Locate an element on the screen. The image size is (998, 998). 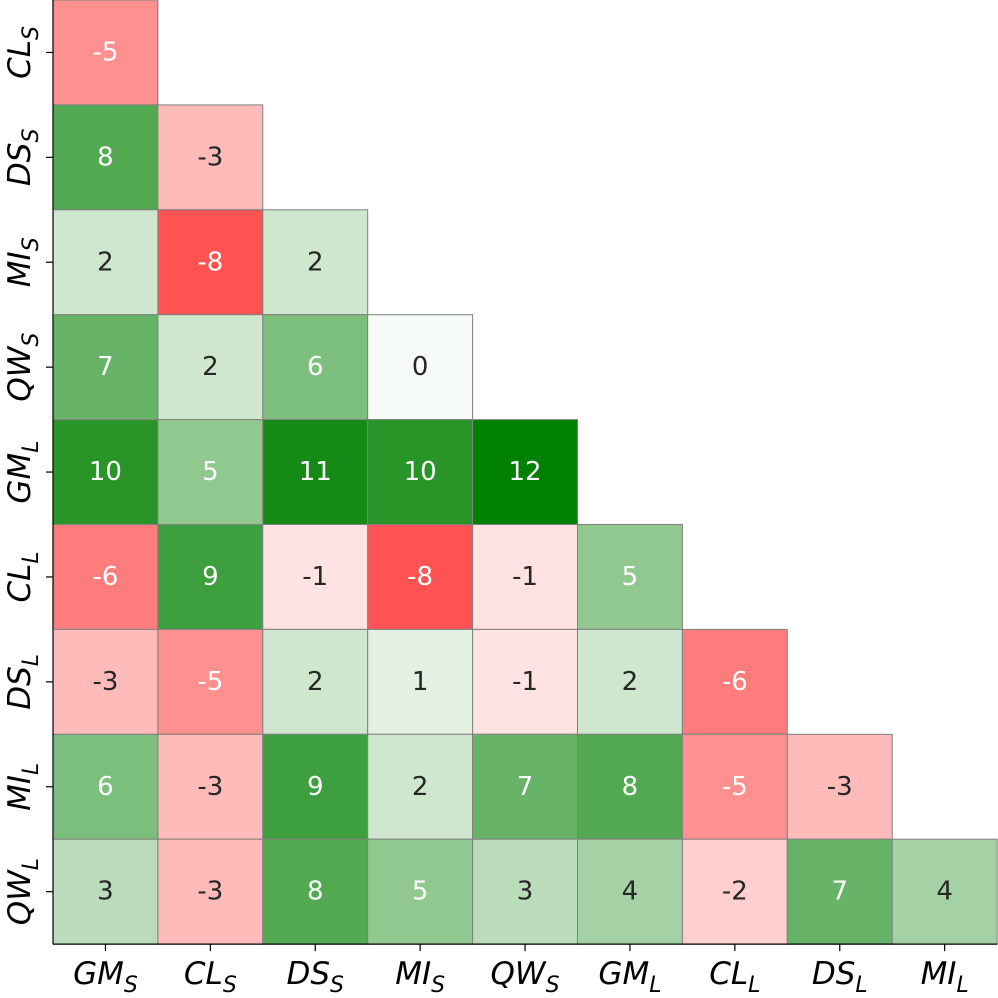
x-tick-label: DSS is located at coordinates (315, 977).